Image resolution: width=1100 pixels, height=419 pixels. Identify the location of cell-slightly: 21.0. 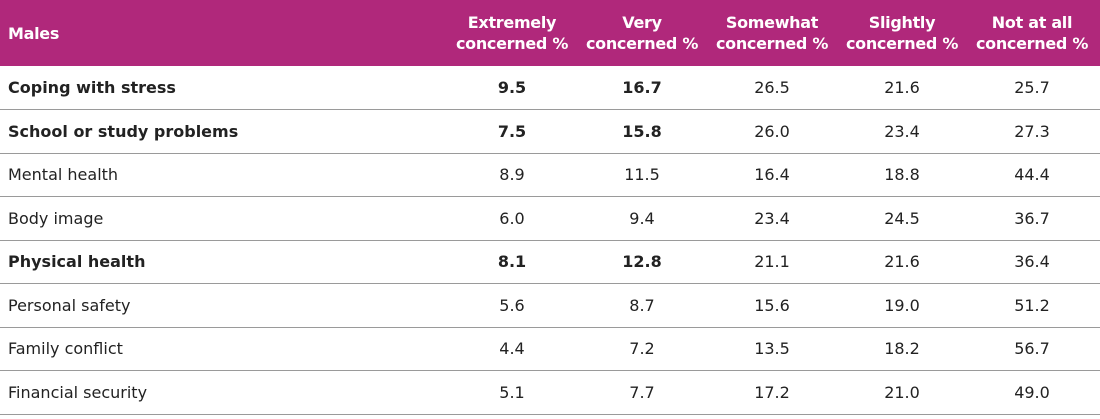
(902, 392).